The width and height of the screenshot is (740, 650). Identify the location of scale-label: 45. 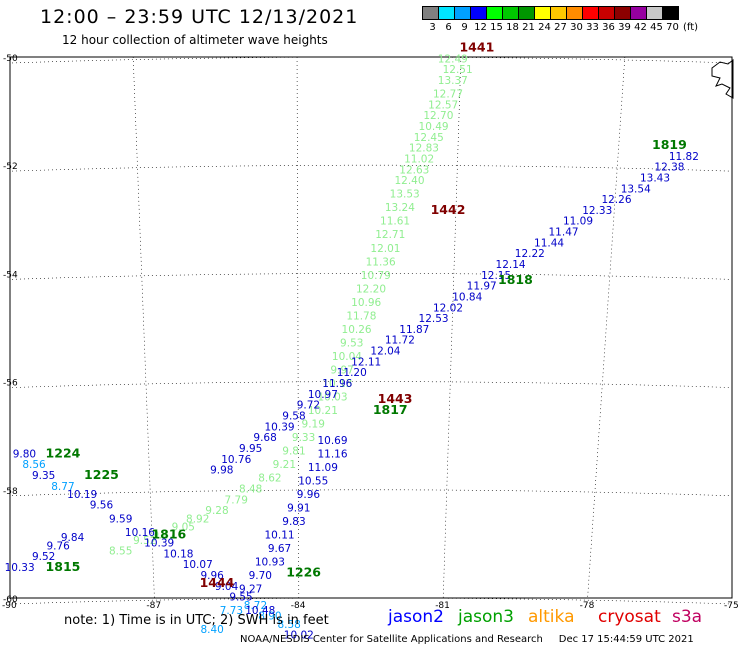
(656, 27).